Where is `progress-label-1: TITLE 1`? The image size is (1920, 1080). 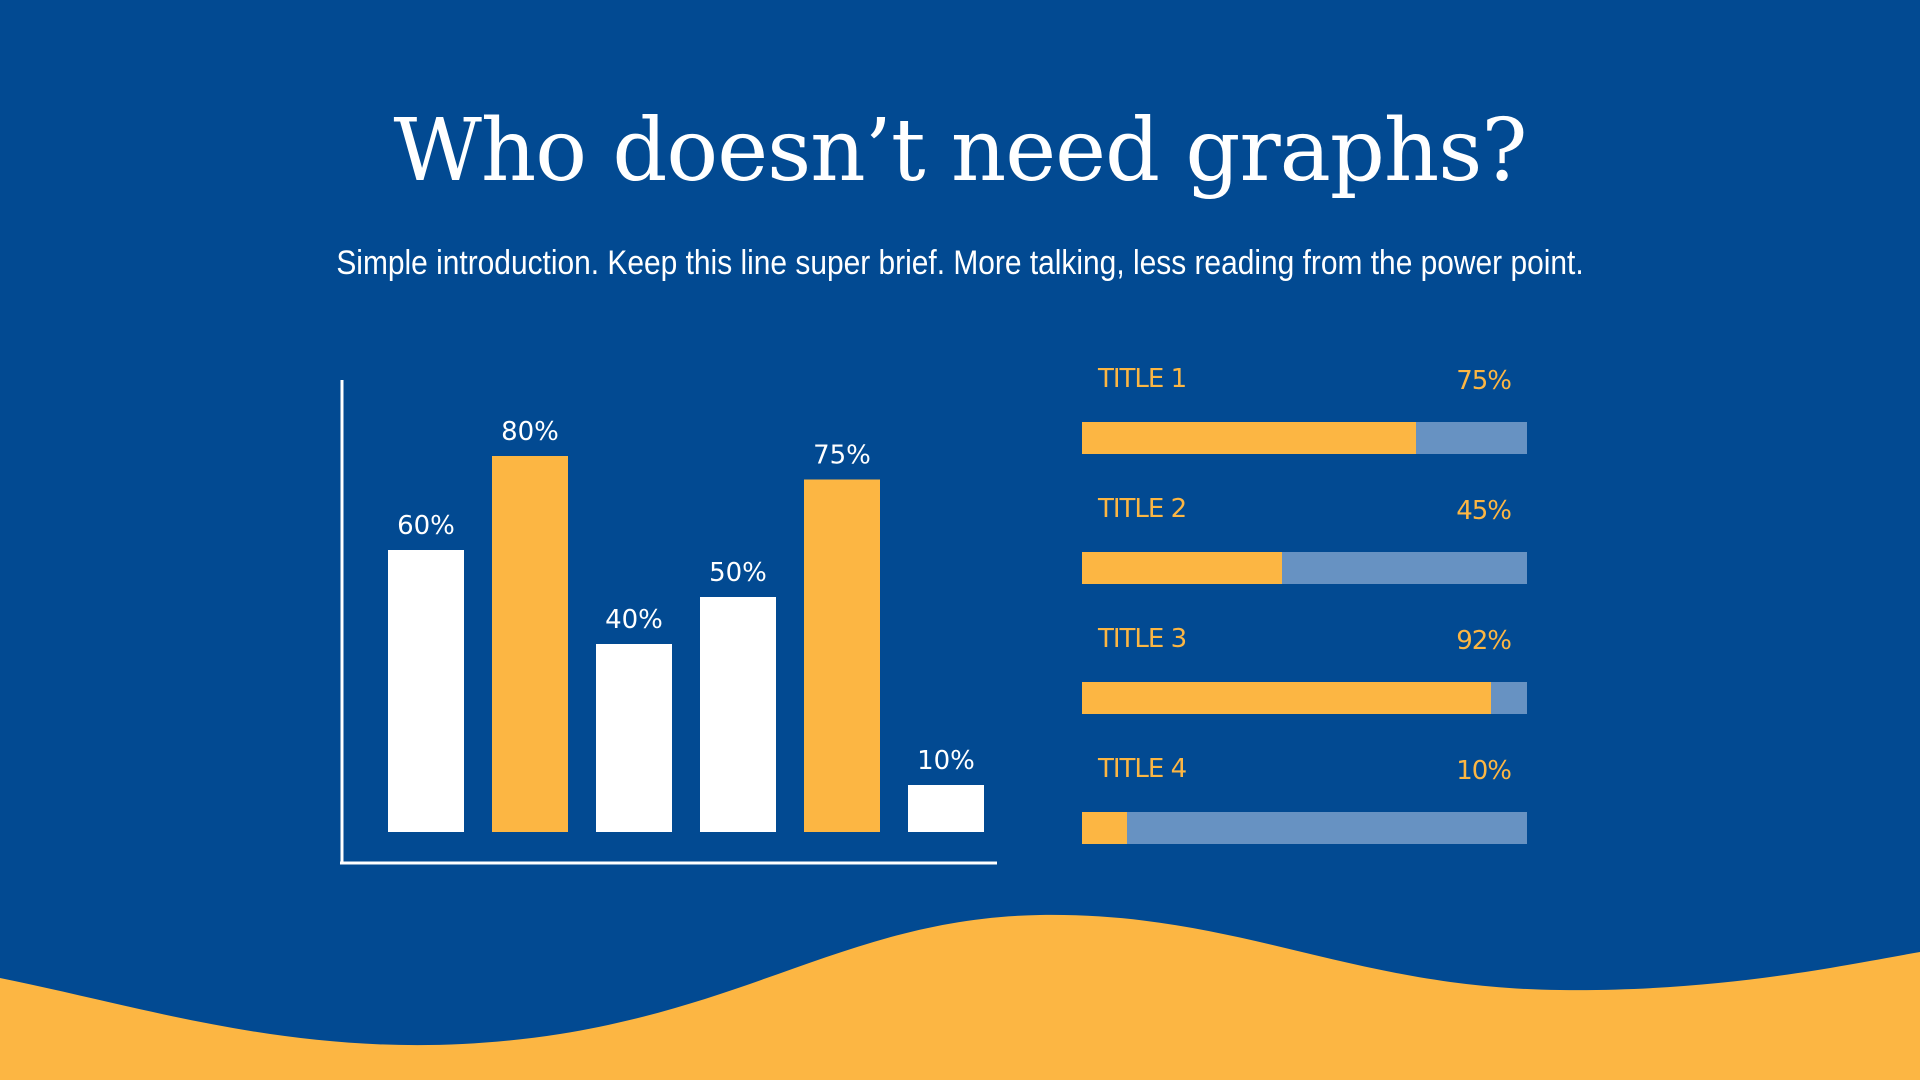
progress-label-1: TITLE 1 is located at coordinates (1142, 379).